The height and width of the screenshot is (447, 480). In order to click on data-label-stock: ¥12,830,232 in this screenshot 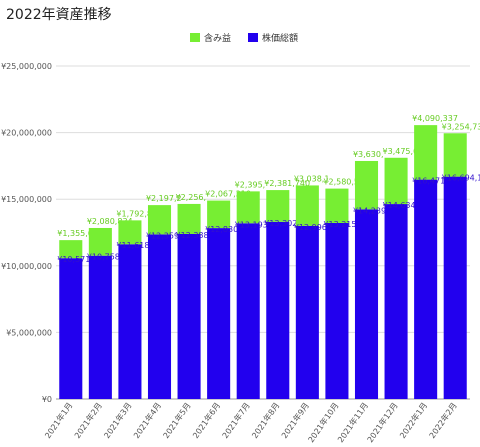, I will do `click(230, 229)`.